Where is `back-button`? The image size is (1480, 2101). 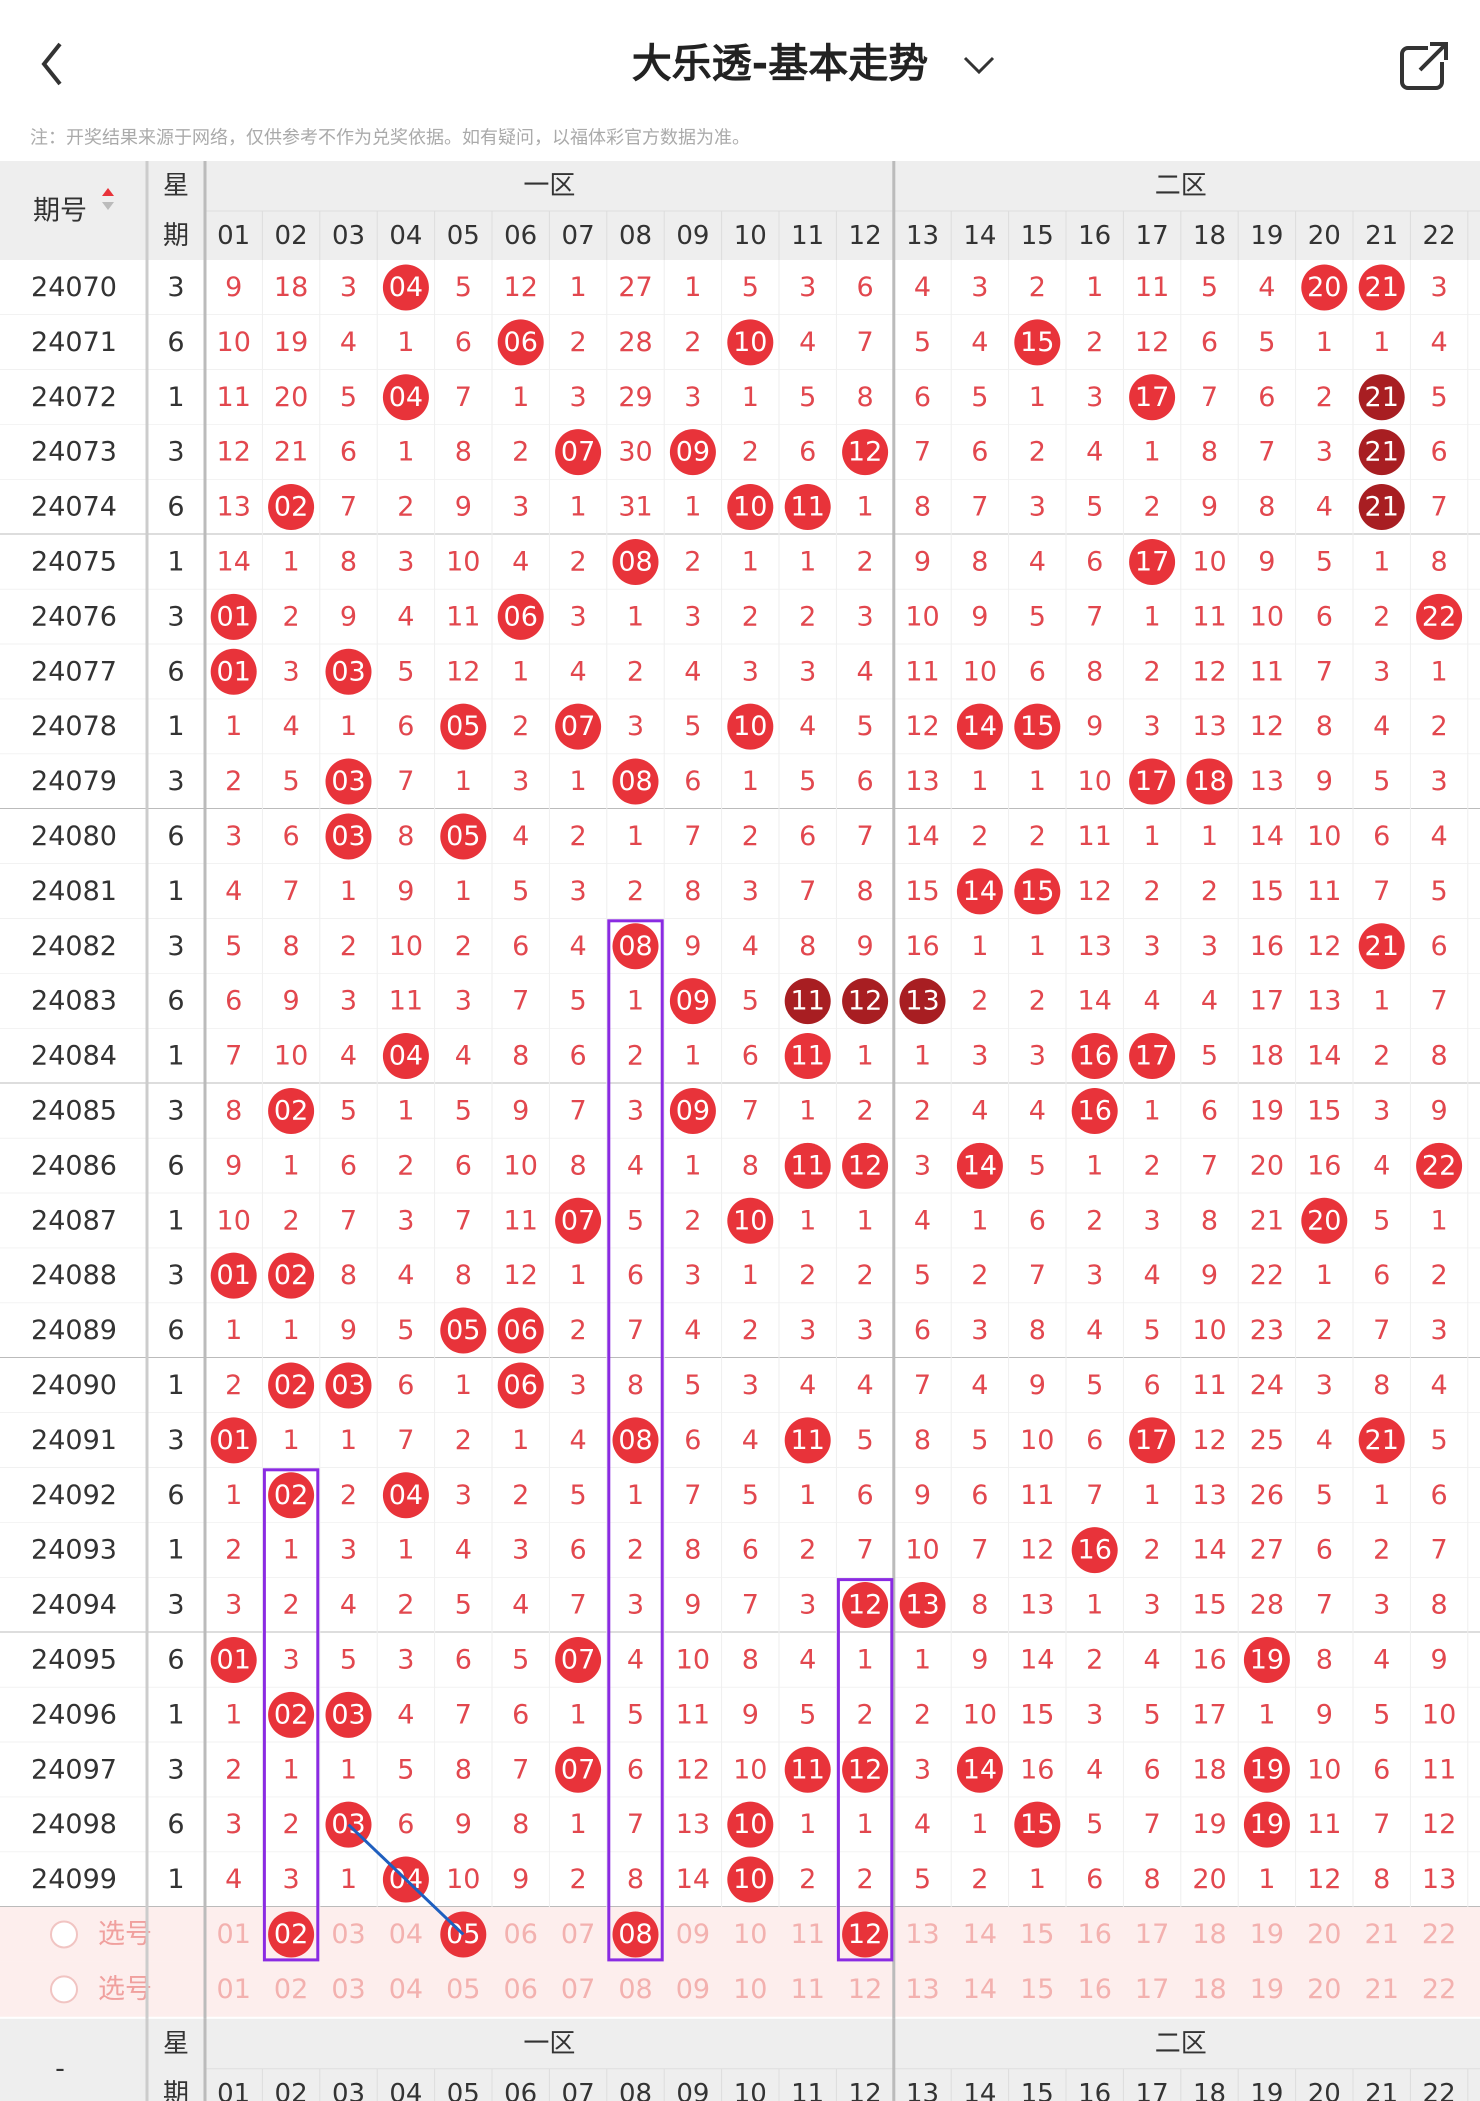 back-button is located at coordinates (51, 64).